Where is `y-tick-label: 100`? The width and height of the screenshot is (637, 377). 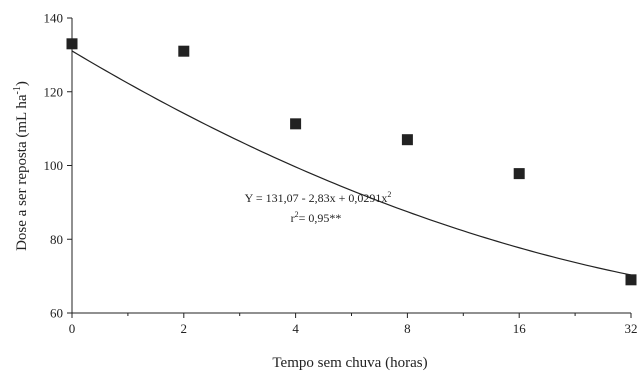
y-tick-label: 100 is located at coordinates (54, 165).